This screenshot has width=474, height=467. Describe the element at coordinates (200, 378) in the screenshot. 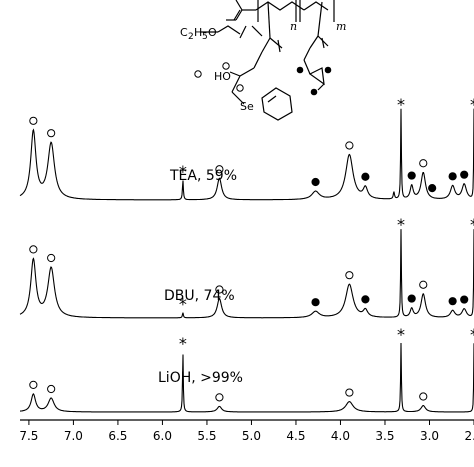

I see `spectrum-label-2: LiOH, >99%` at that location.